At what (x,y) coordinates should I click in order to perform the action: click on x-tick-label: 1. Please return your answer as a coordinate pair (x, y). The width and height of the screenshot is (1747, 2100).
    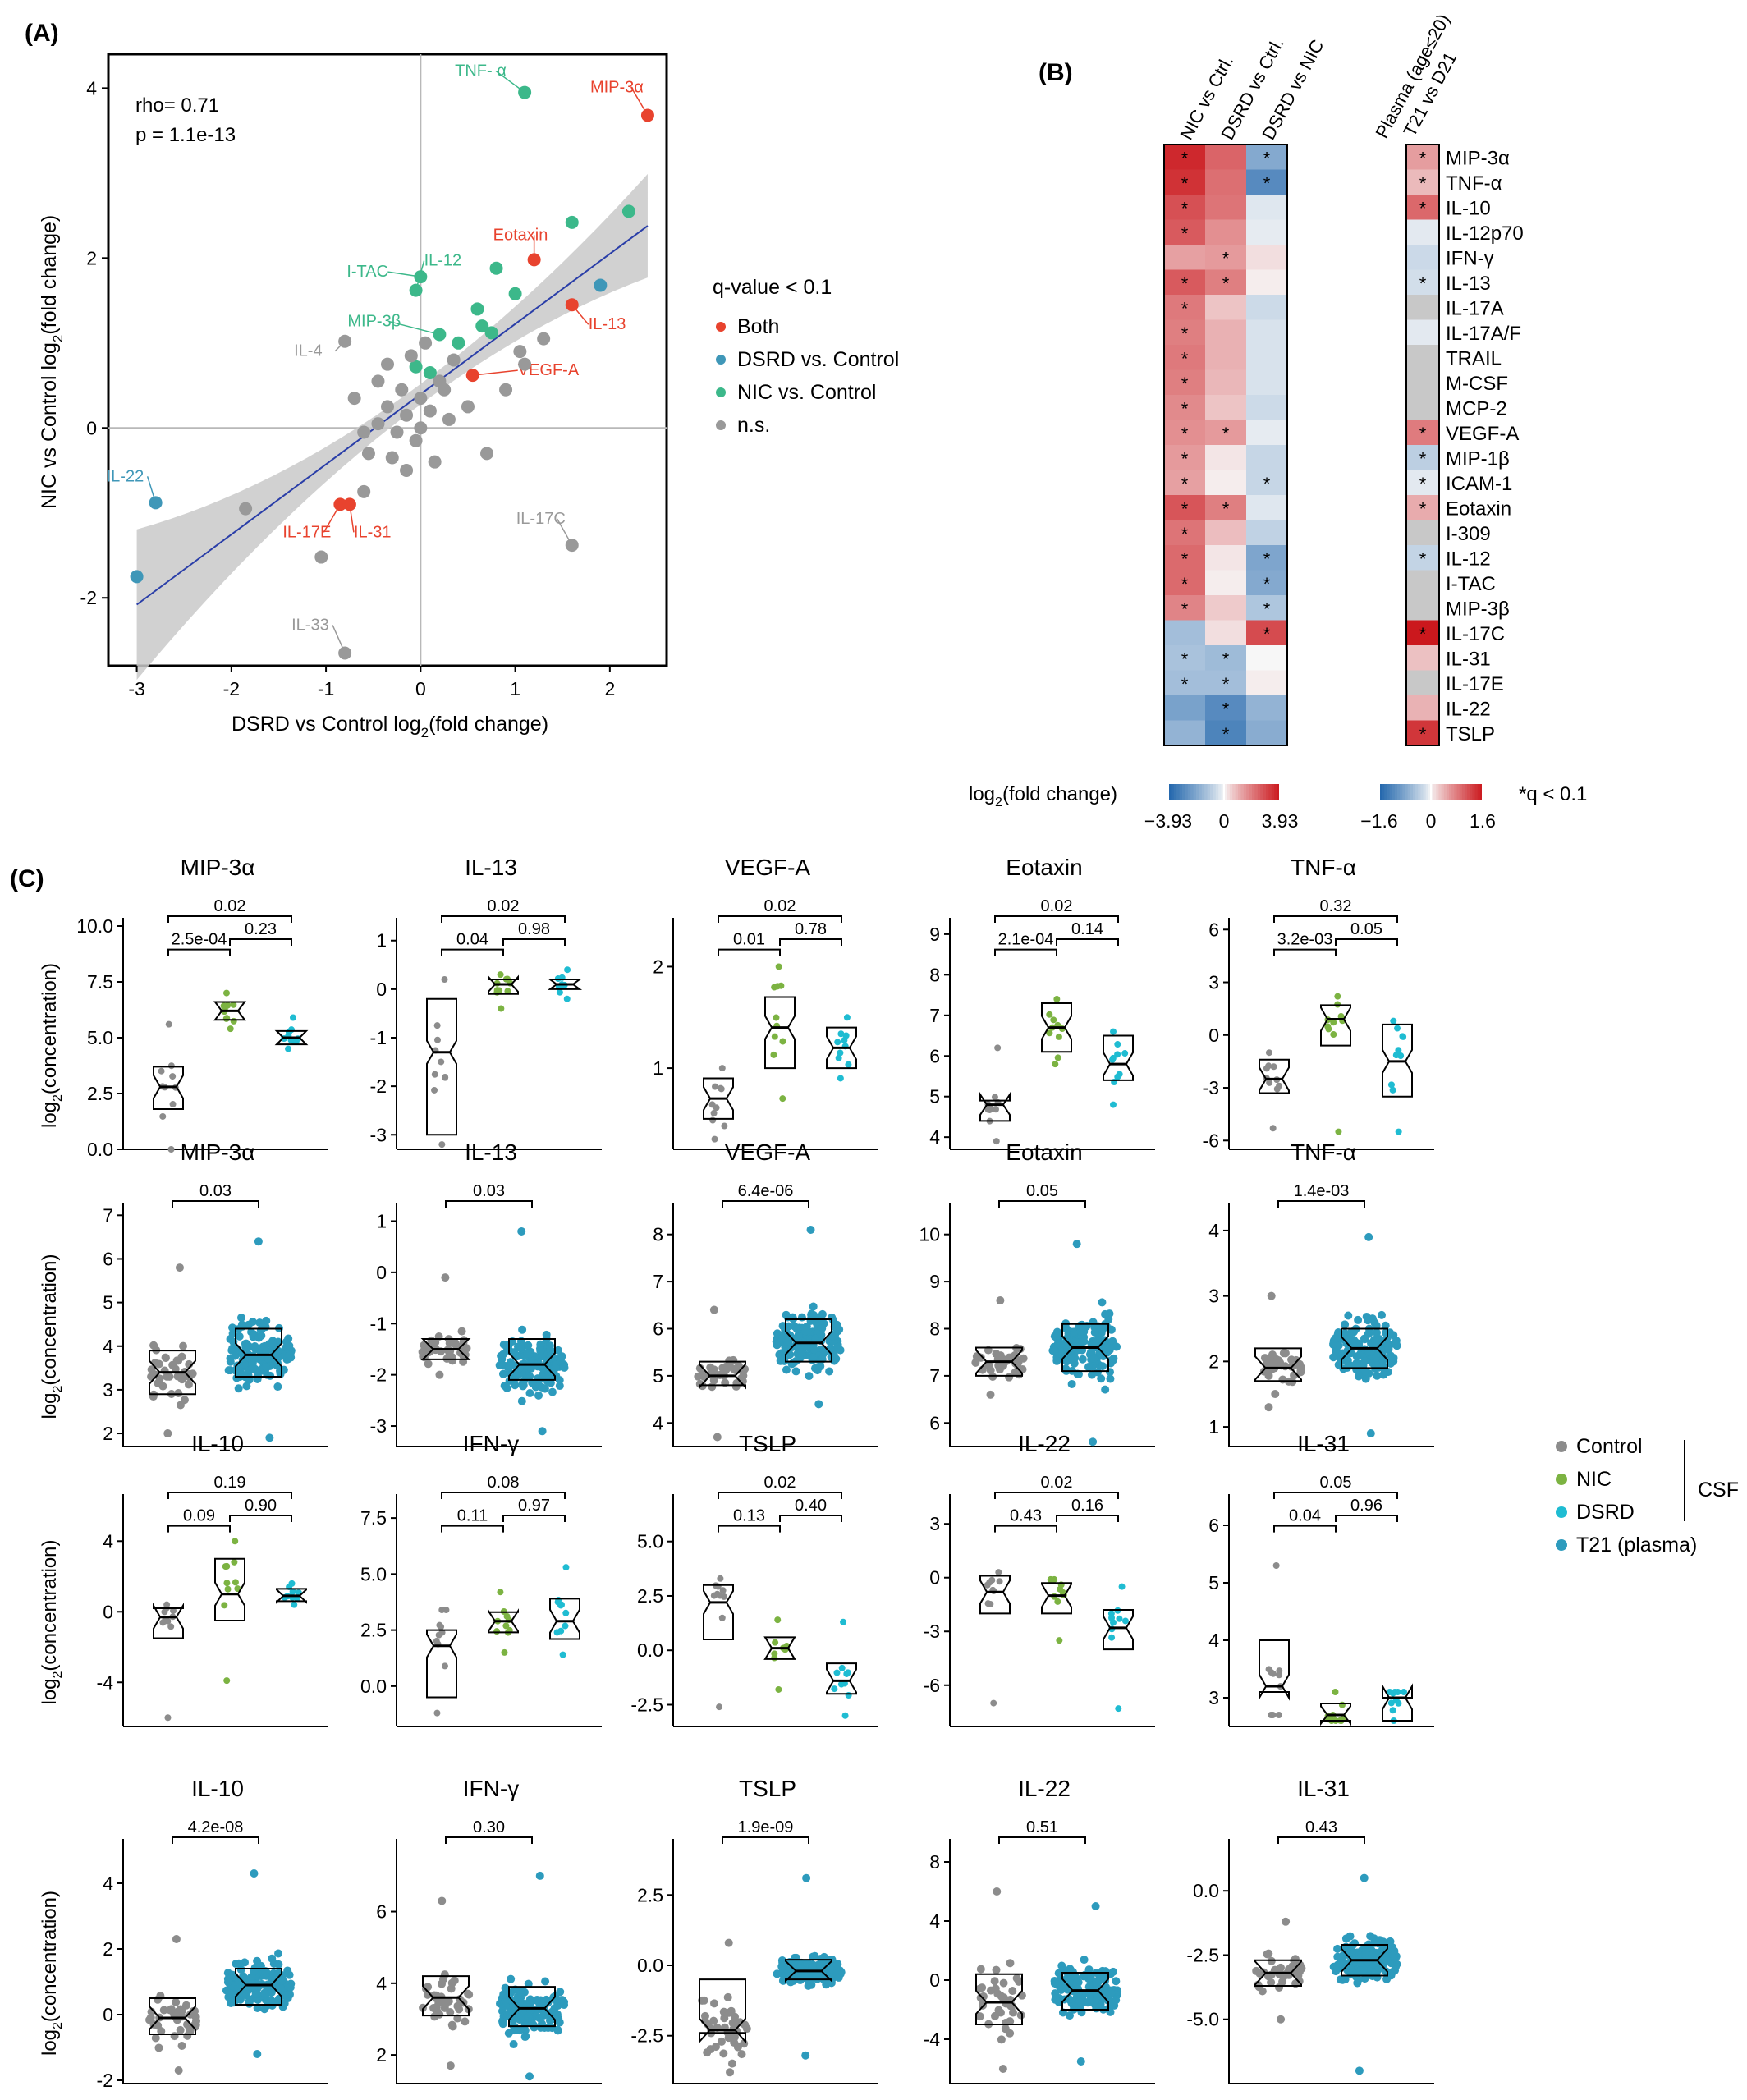
    Looking at the image, I should click on (515, 688).